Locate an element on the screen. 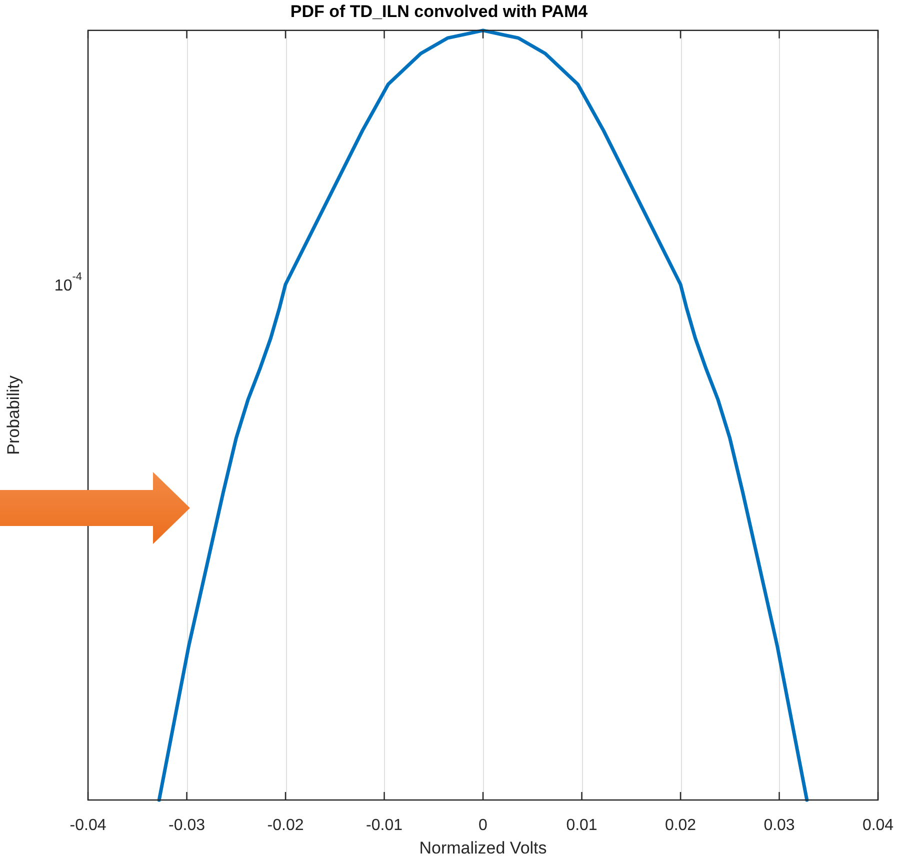 Image resolution: width=918 pixels, height=863 pixels. x-tick-label: 0.04 is located at coordinates (878, 825).